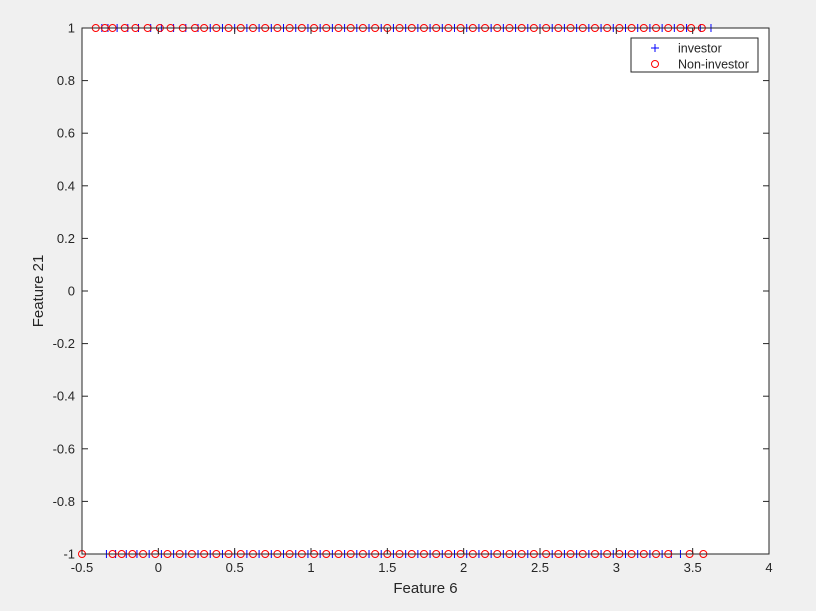 This screenshot has width=816, height=611. What do you see at coordinates (71, 291) in the screenshot?
I see `y-tick-label: 0` at bounding box center [71, 291].